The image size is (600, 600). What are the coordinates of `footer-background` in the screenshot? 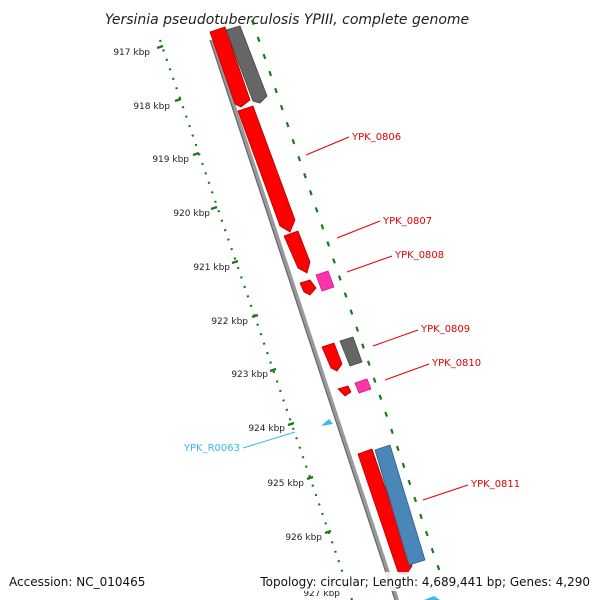 It's located at (300, 581).